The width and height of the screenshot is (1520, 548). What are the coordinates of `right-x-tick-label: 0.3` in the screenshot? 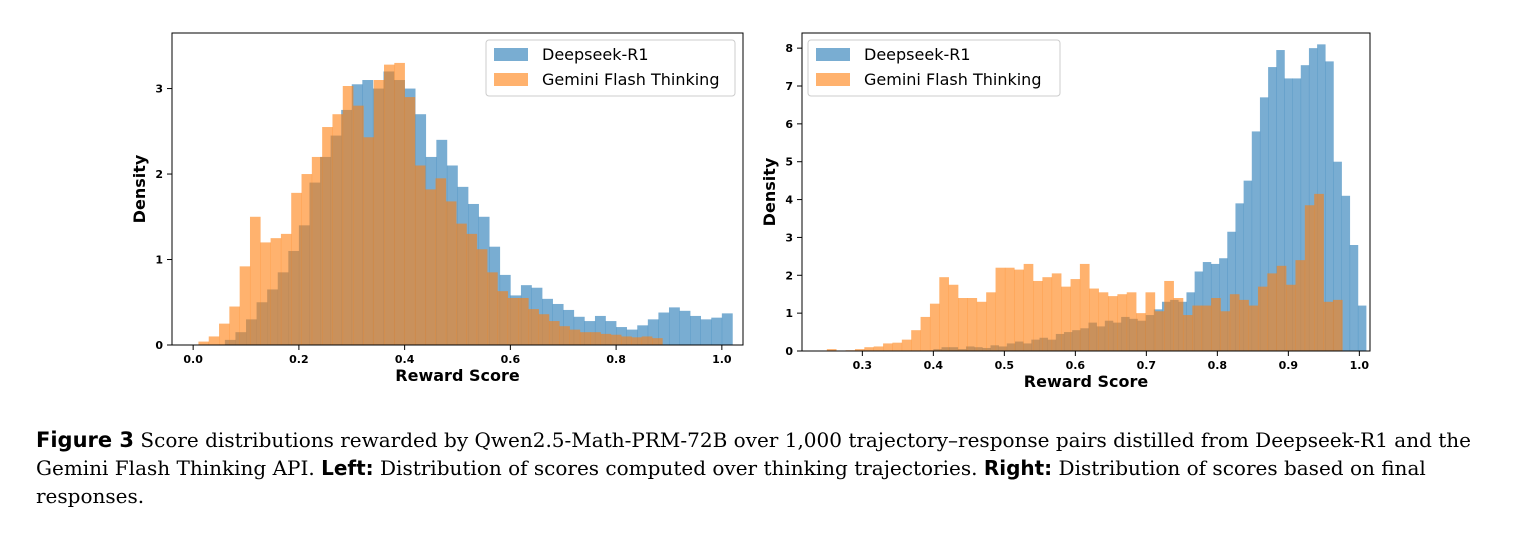 It's located at (863, 365).